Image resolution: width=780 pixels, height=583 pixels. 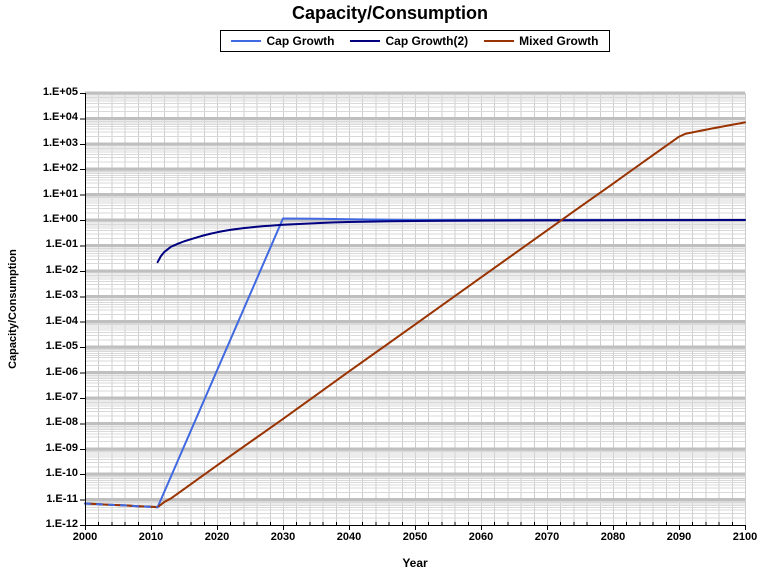 What do you see at coordinates (61, 320) in the screenshot?
I see `y-tick-label: 1.E-04` at bounding box center [61, 320].